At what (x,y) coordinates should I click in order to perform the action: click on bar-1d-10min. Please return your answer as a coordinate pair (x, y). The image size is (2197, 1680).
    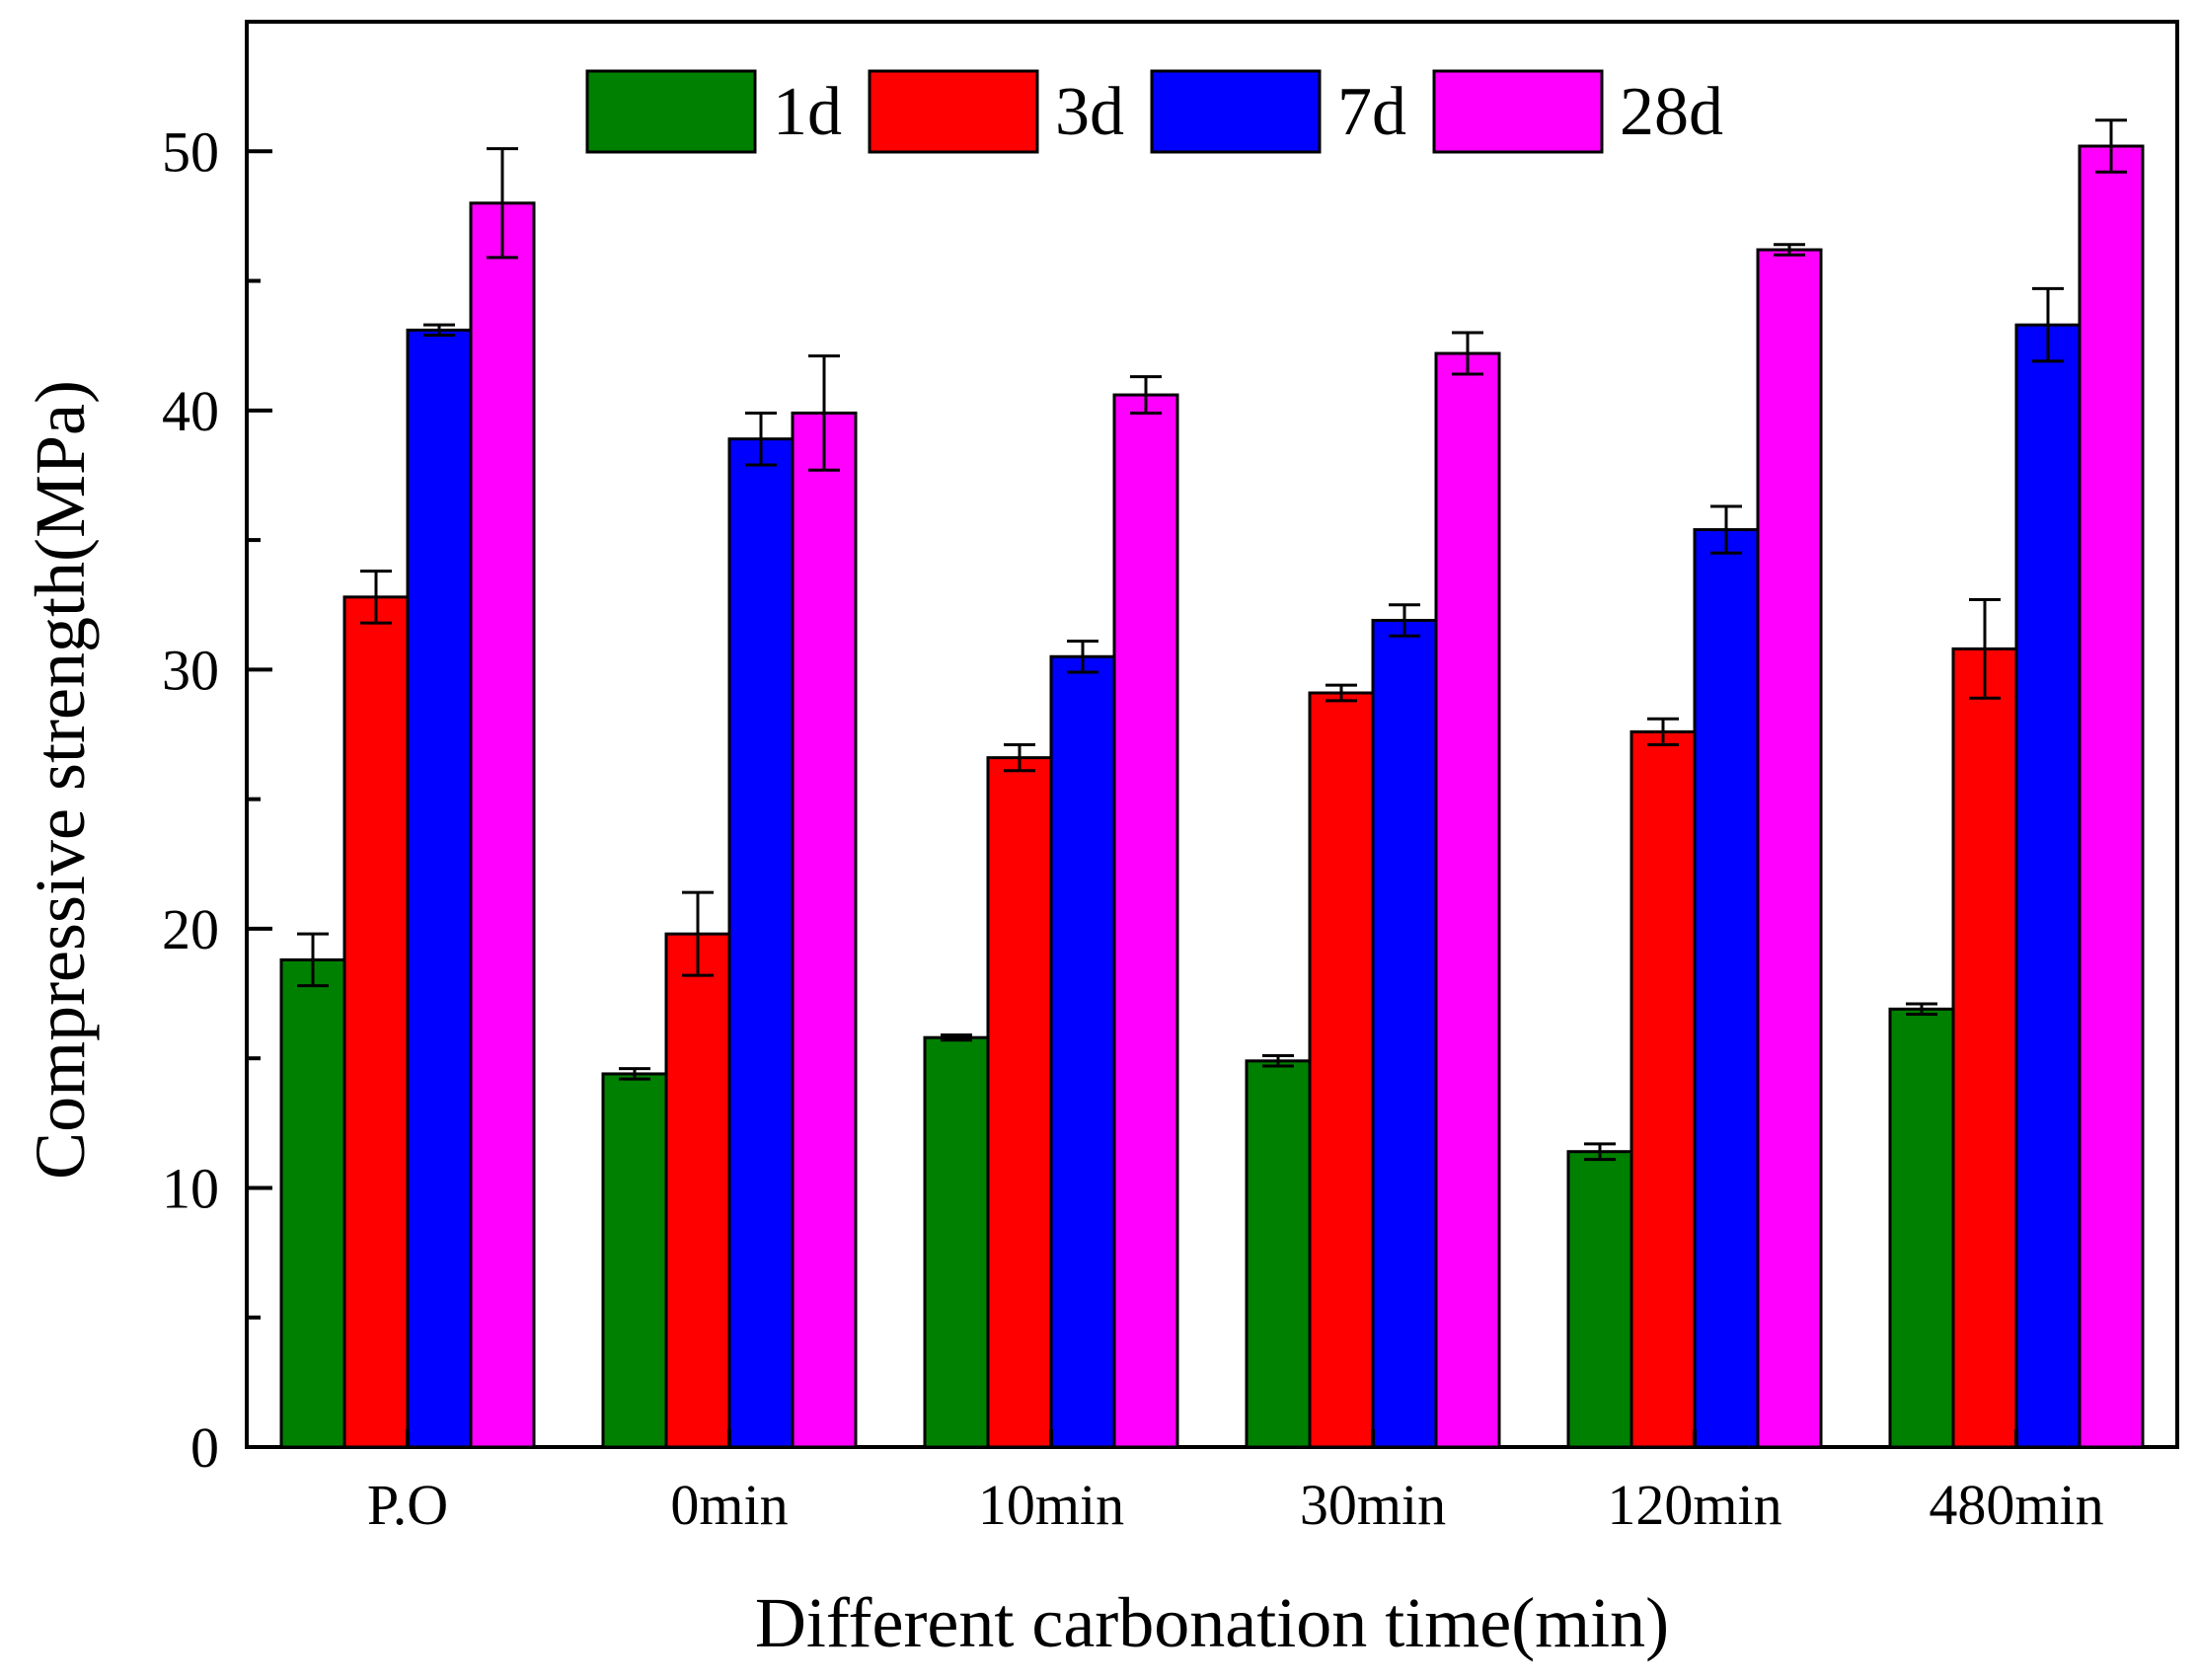
    Looking at the image, I should click on (957, 1242).